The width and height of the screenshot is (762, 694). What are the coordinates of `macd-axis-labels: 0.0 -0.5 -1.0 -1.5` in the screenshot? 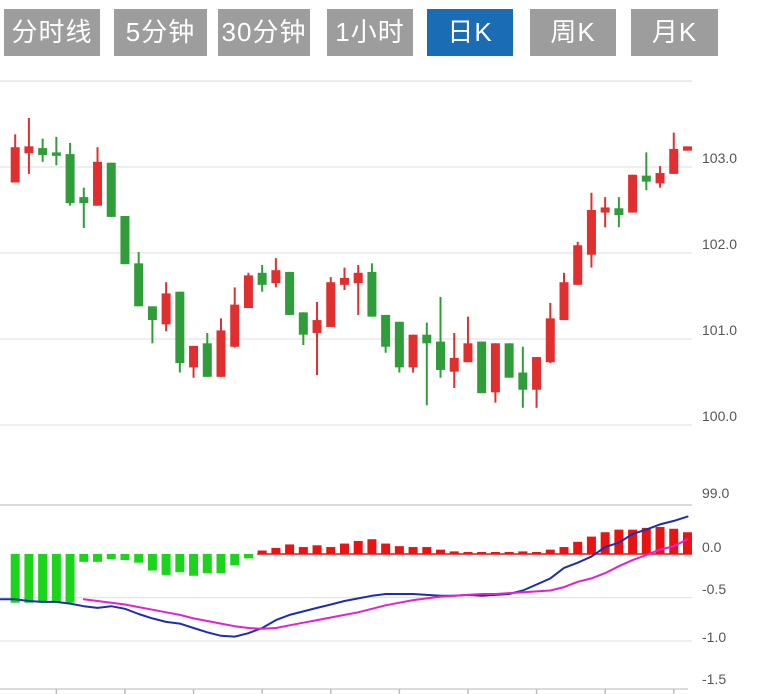 It's located at (714, 613).